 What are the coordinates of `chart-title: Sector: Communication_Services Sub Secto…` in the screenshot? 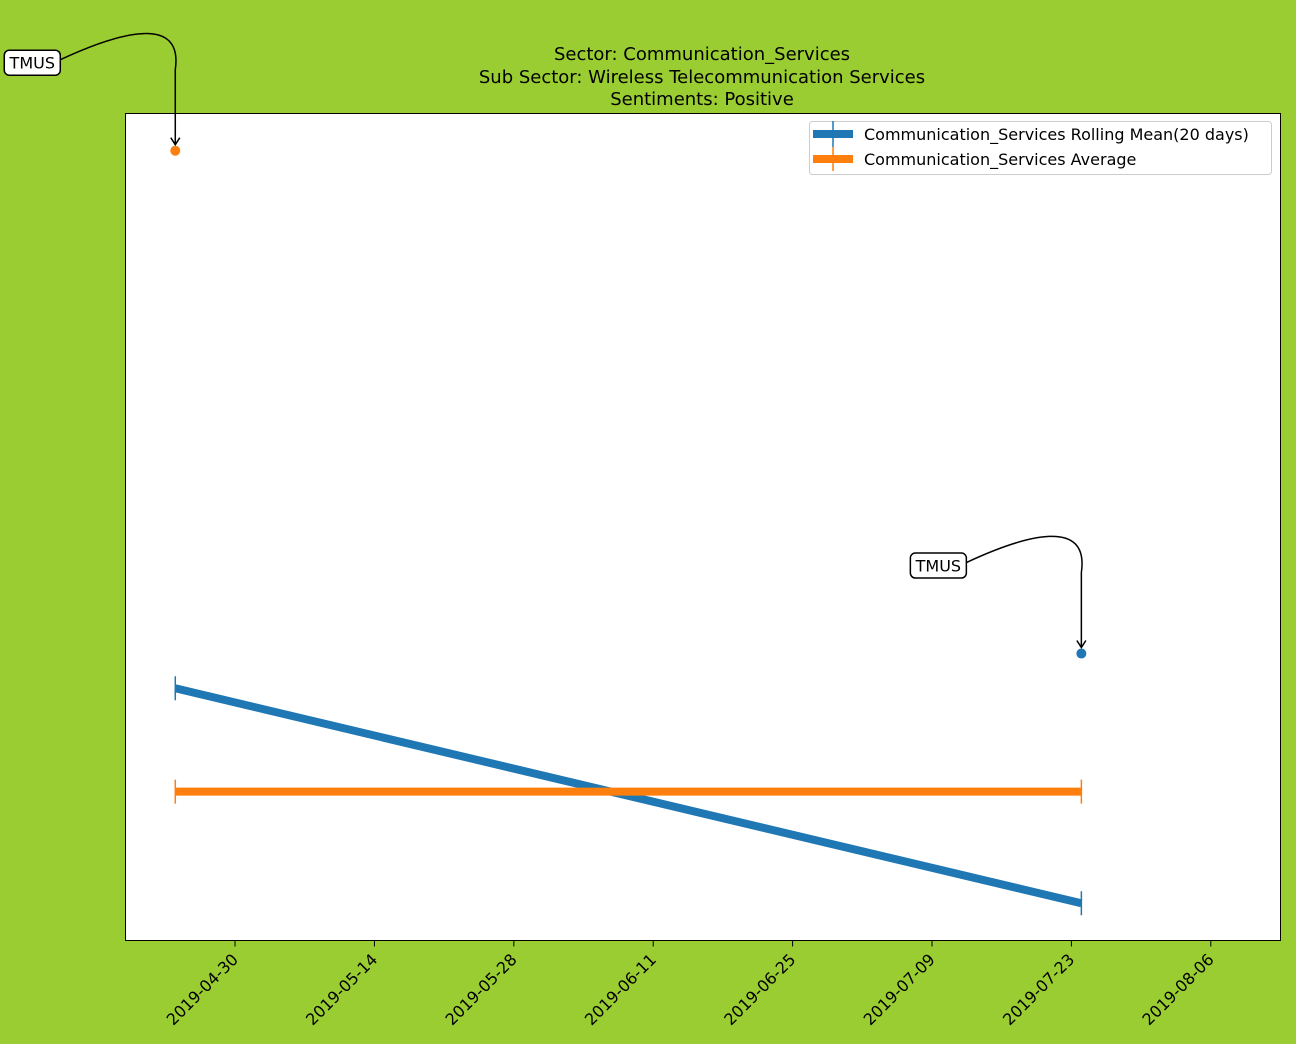 It's located at (702, 77).